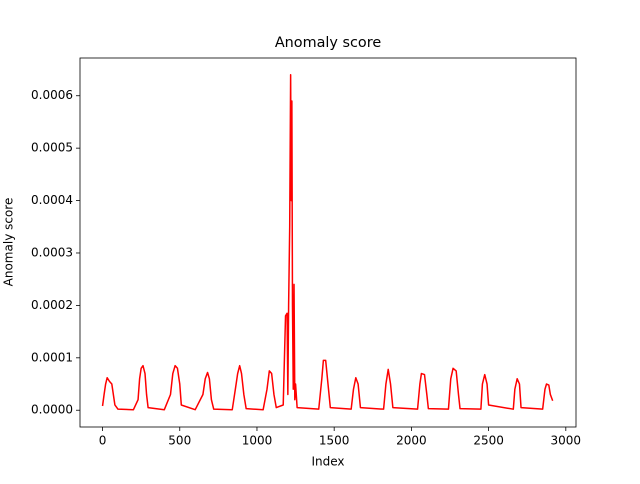  I want to click on x-tick-label: 1000, so click(257, 441).